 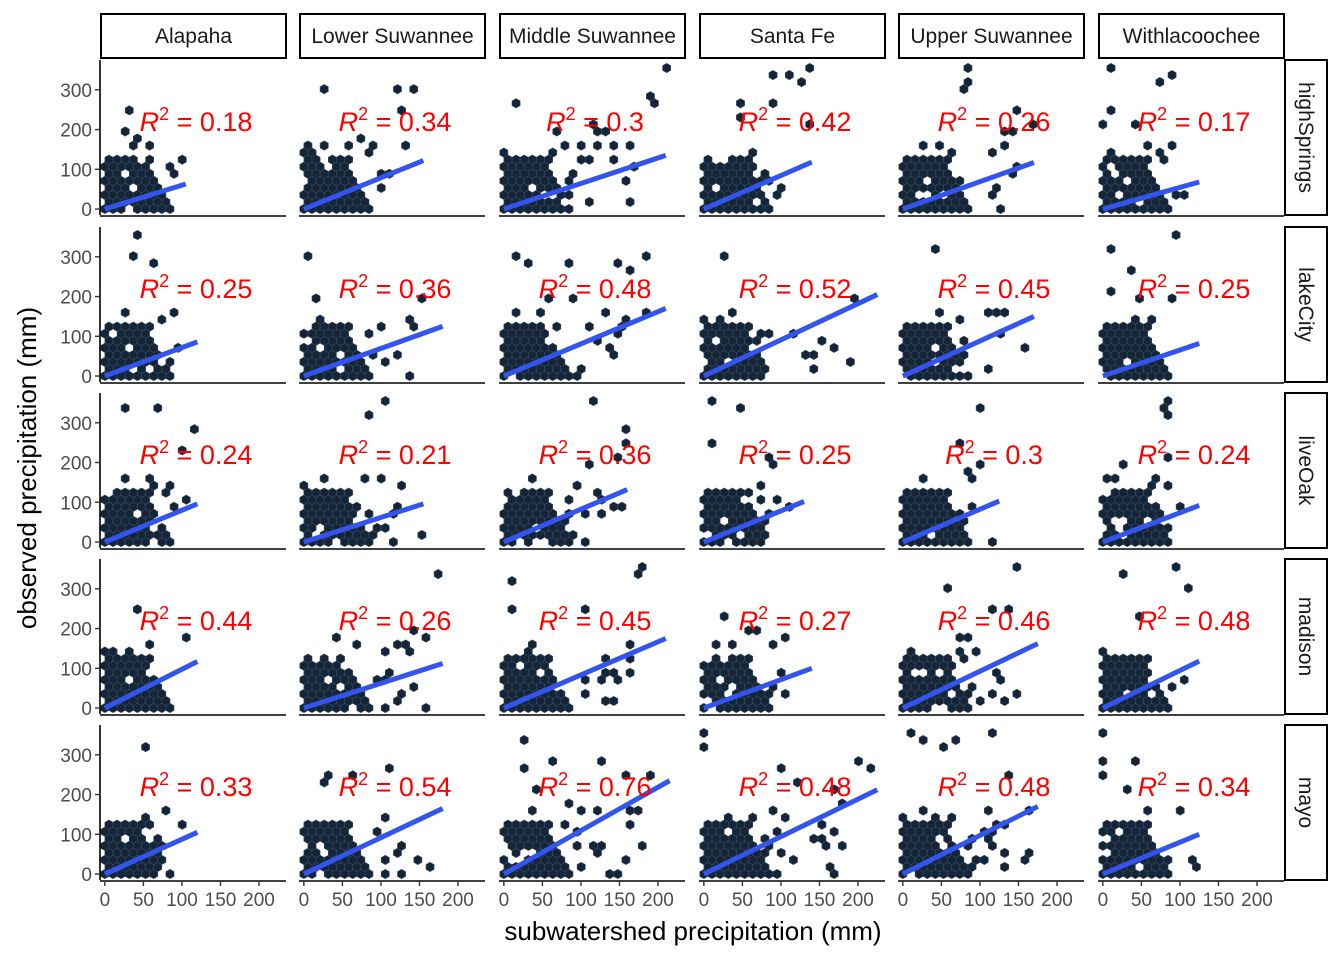 I want to click on column-strip-label: Lower Suwannee, so click(x=392, y=36).